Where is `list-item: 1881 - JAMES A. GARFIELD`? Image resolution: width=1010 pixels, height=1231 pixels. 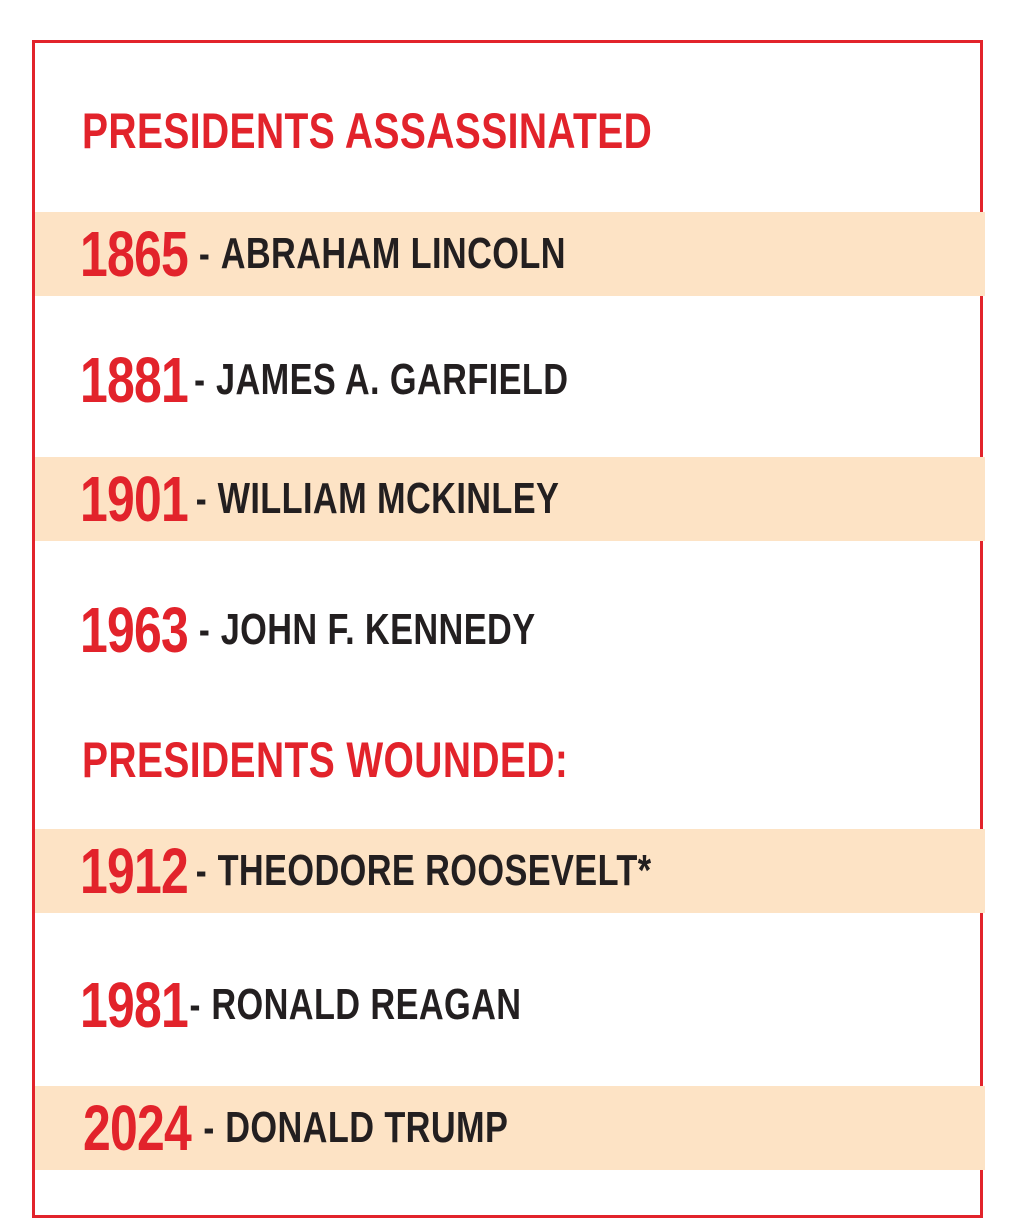
list-item: 1881 - JAMES A. GARFIELD is located at coordinates (510, 380).